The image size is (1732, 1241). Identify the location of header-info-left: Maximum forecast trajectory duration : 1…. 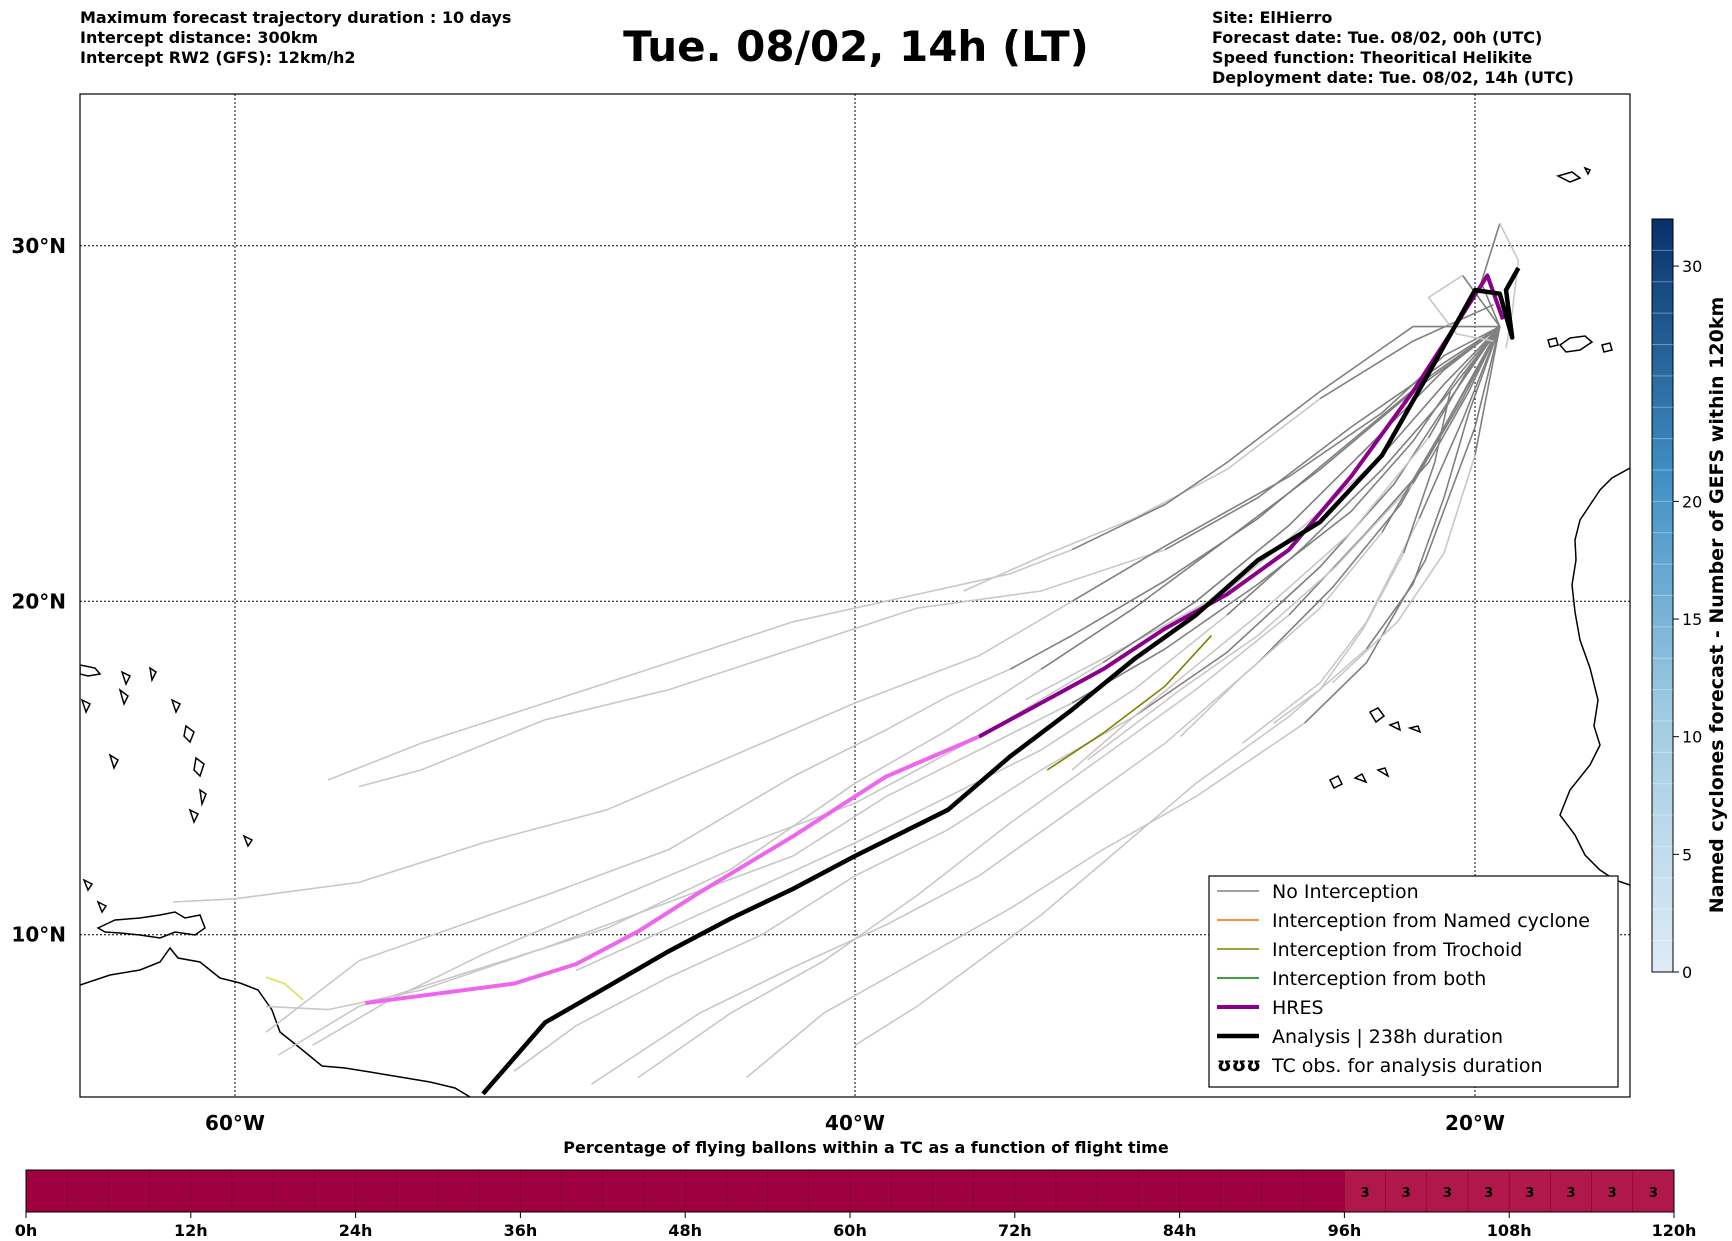
(295, 38).